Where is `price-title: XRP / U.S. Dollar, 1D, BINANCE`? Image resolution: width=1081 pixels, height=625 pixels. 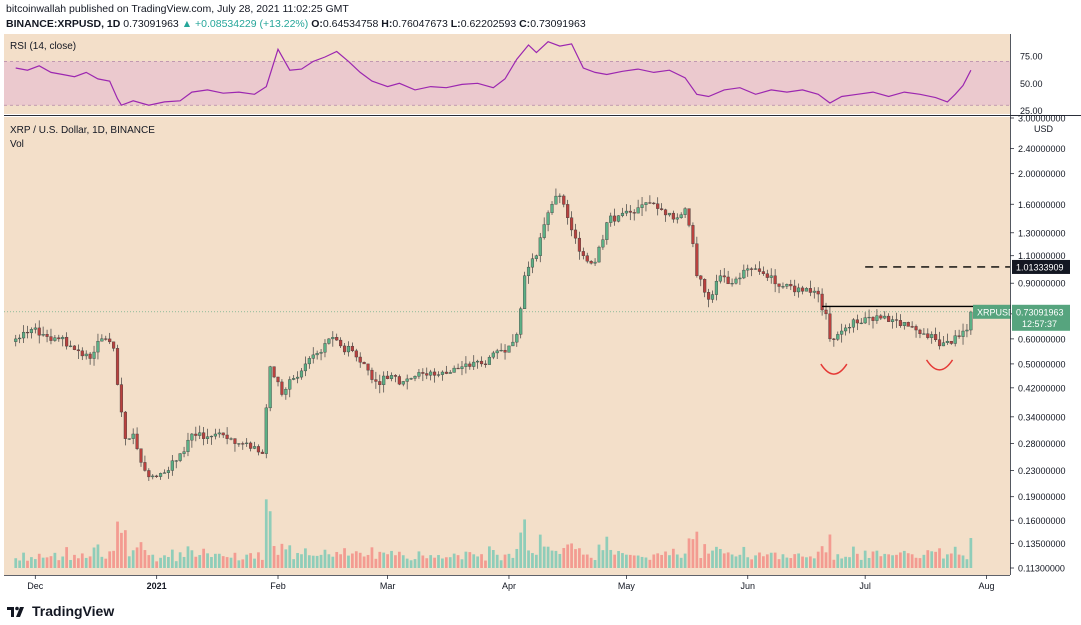
price-title: XRP / U.S. Dollar, 1D, BINANCE is located at coordinates (82, 130).